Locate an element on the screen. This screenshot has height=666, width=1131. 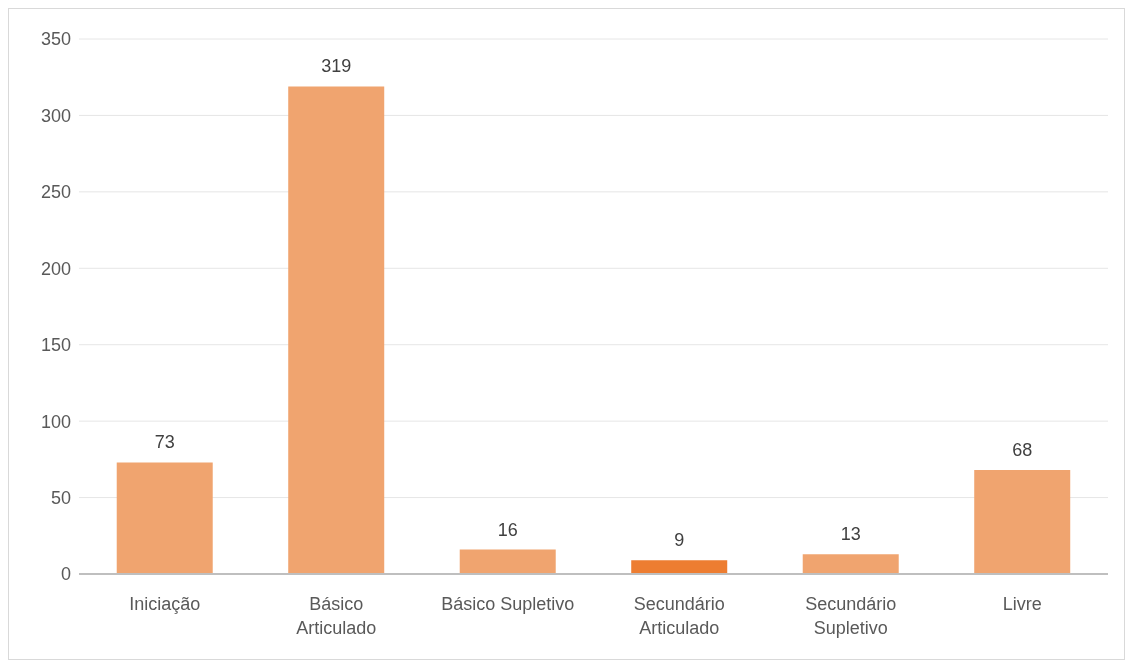
y-tick-label: 200 is located at coordinates (55, 268).